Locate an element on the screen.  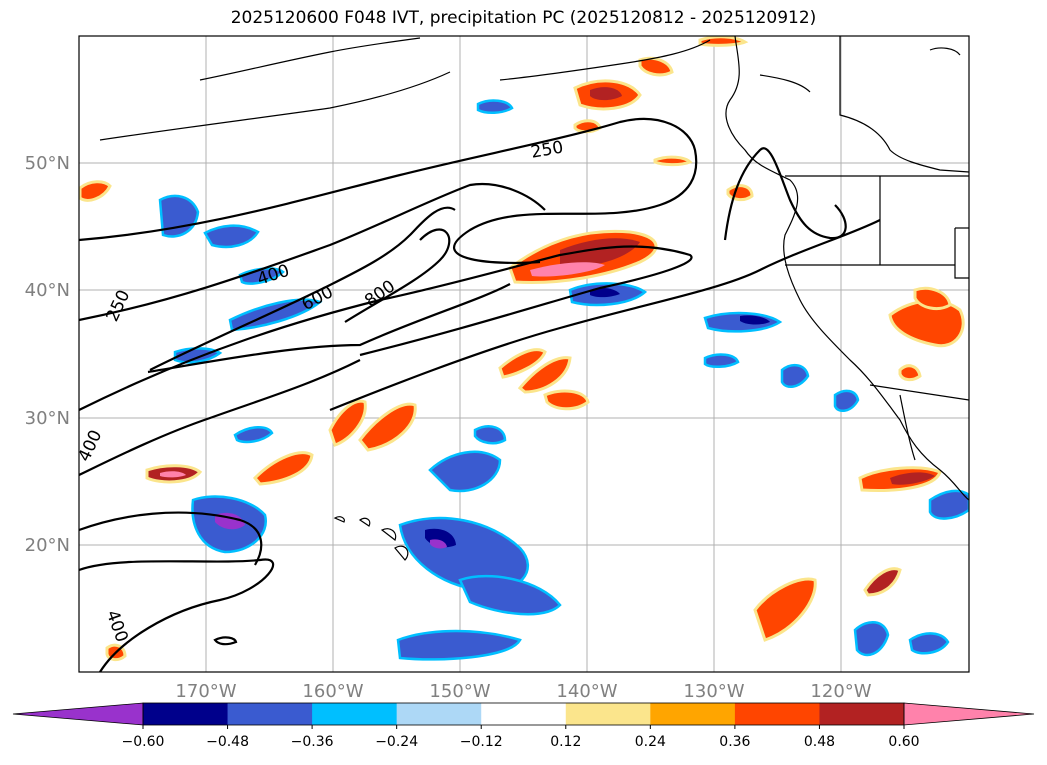
ivt-label-250-north: 250 is located at coordinates (546, 149).